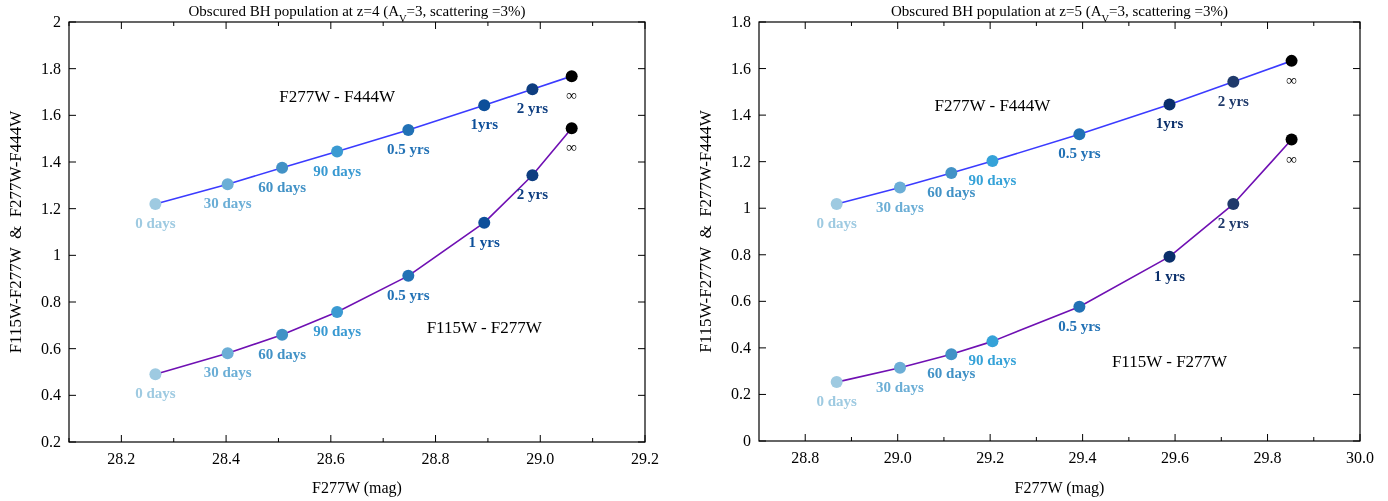  What do you see at coordinates (1360, 457) in the screenshot?
I see `x-tick-label: 30.0` at bounding box center [1360, 457].